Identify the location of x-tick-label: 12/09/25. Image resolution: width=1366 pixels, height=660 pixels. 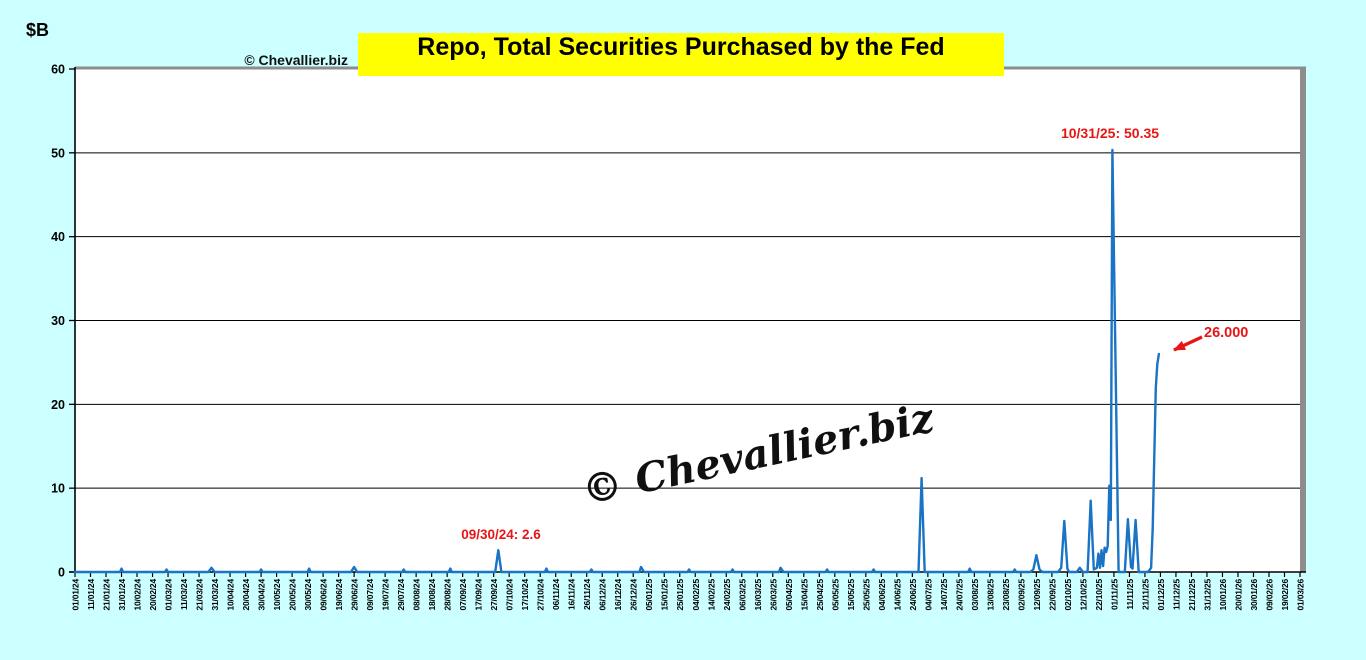
(1037, 595).